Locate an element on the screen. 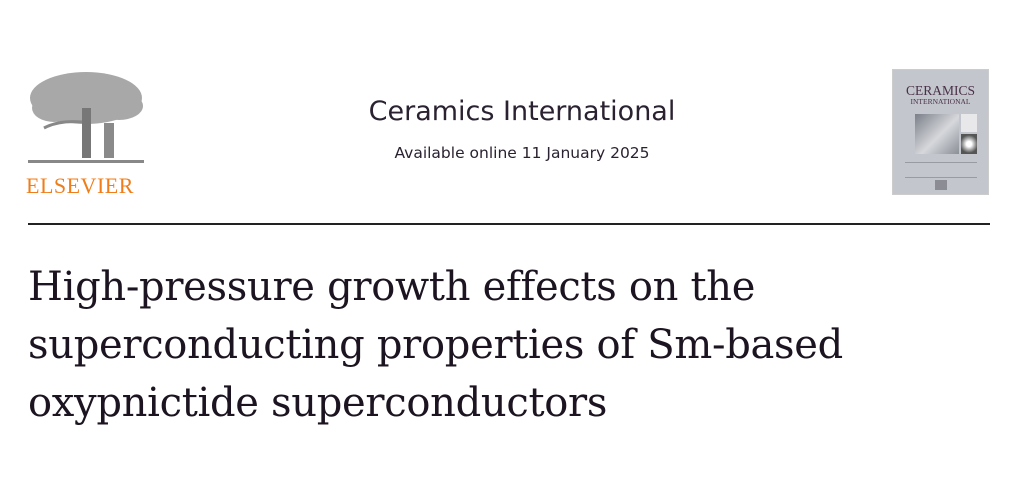 The height and width of the screenshot is (500, 1024). cover-publisher-logo is located at coordinates (941, 185).